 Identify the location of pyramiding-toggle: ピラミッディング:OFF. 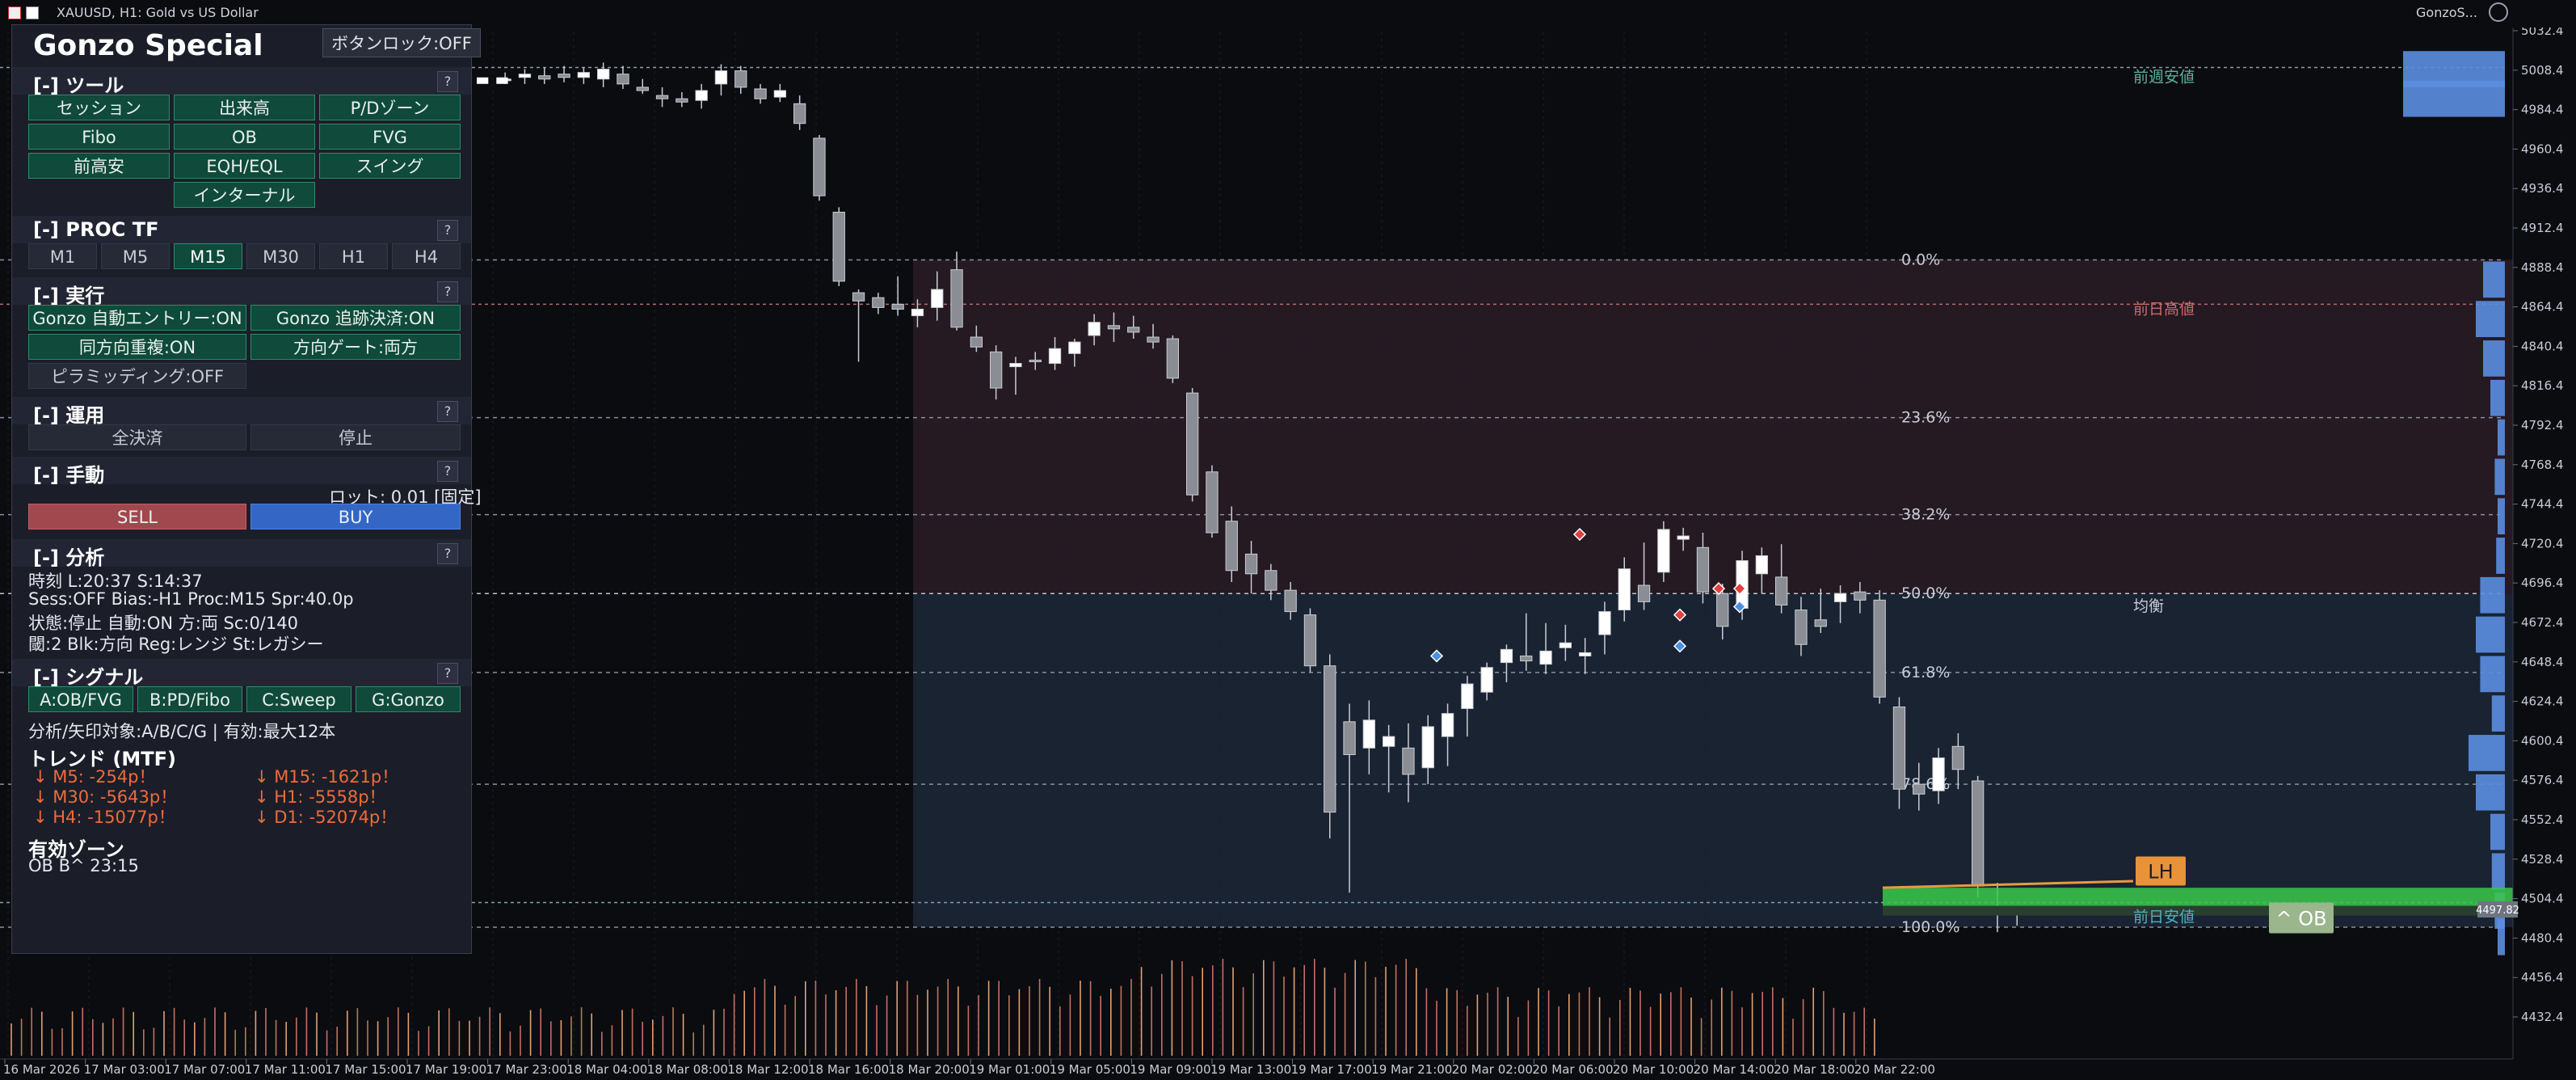
(137, 376).